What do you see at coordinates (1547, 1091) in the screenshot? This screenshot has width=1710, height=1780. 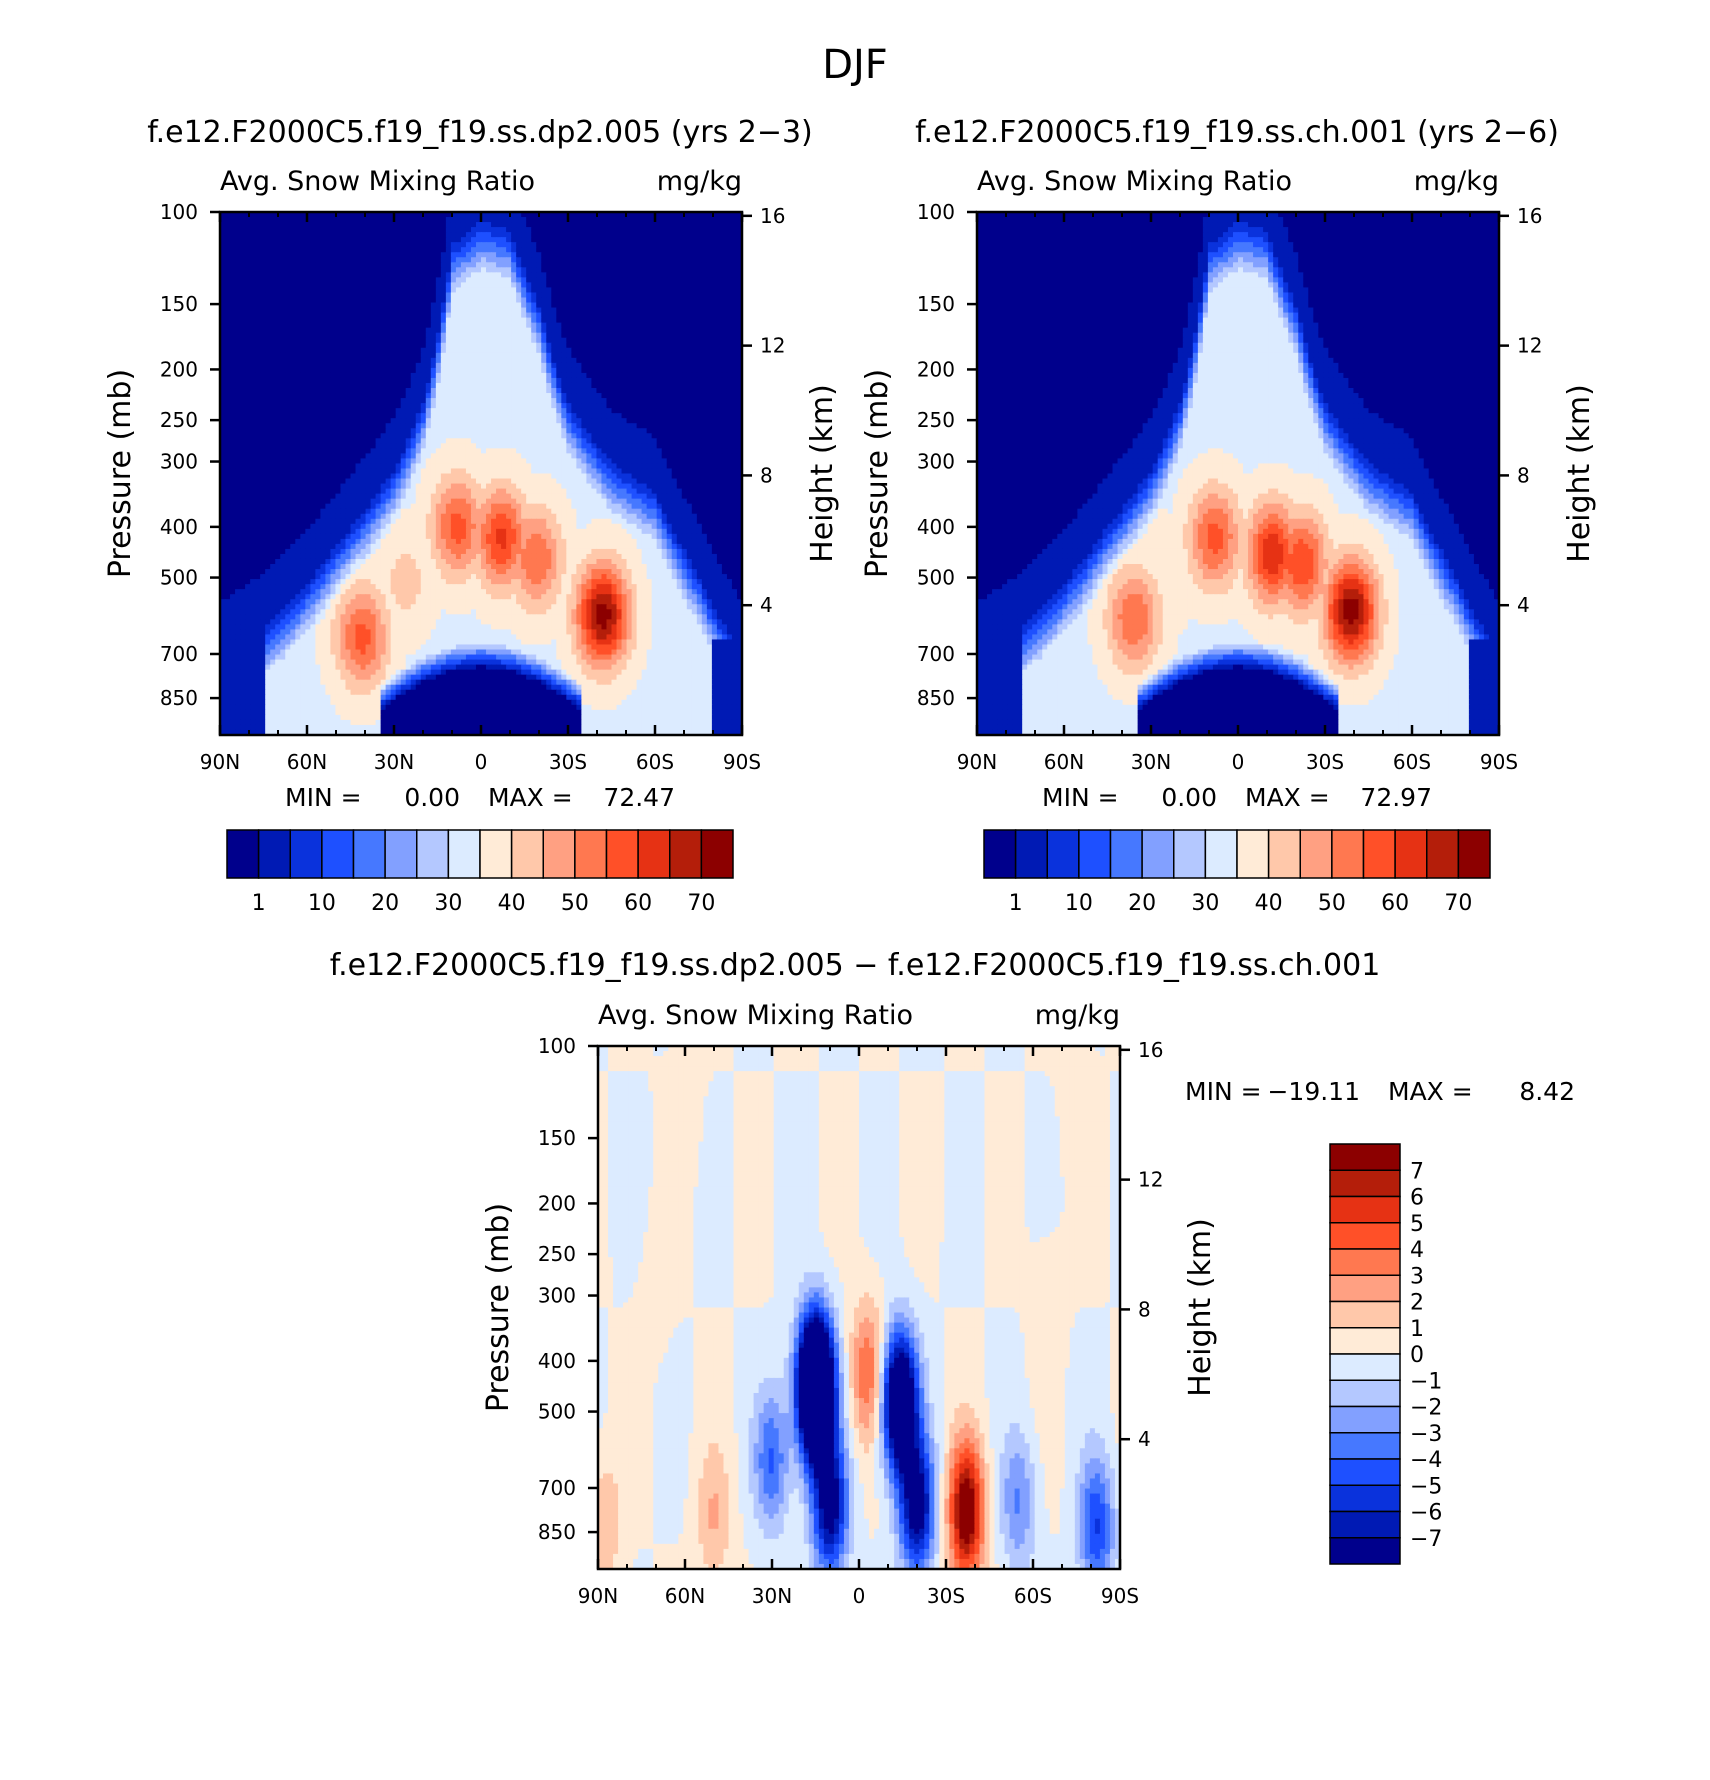 I see `max-value: 8.42` at bounding box center [1547, 1091].